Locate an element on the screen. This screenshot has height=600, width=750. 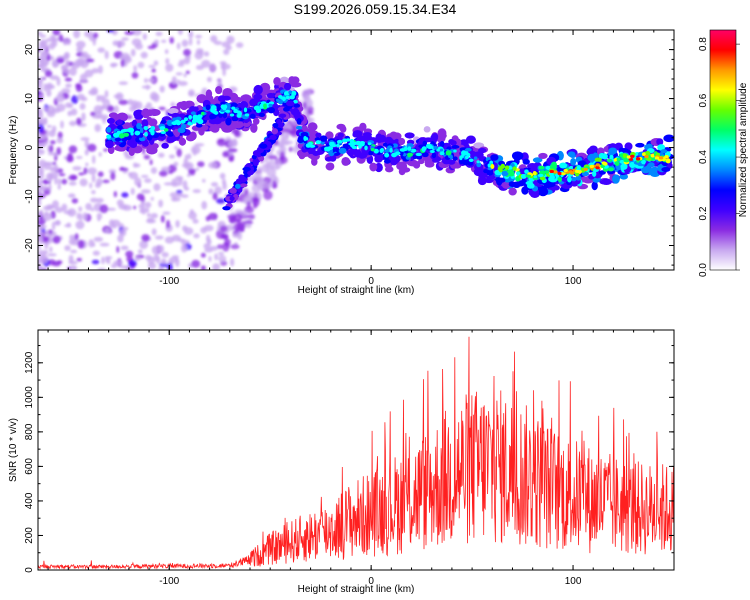
colorbar-label: Normalized spectral amplitude is located at coordinates (743, 149).